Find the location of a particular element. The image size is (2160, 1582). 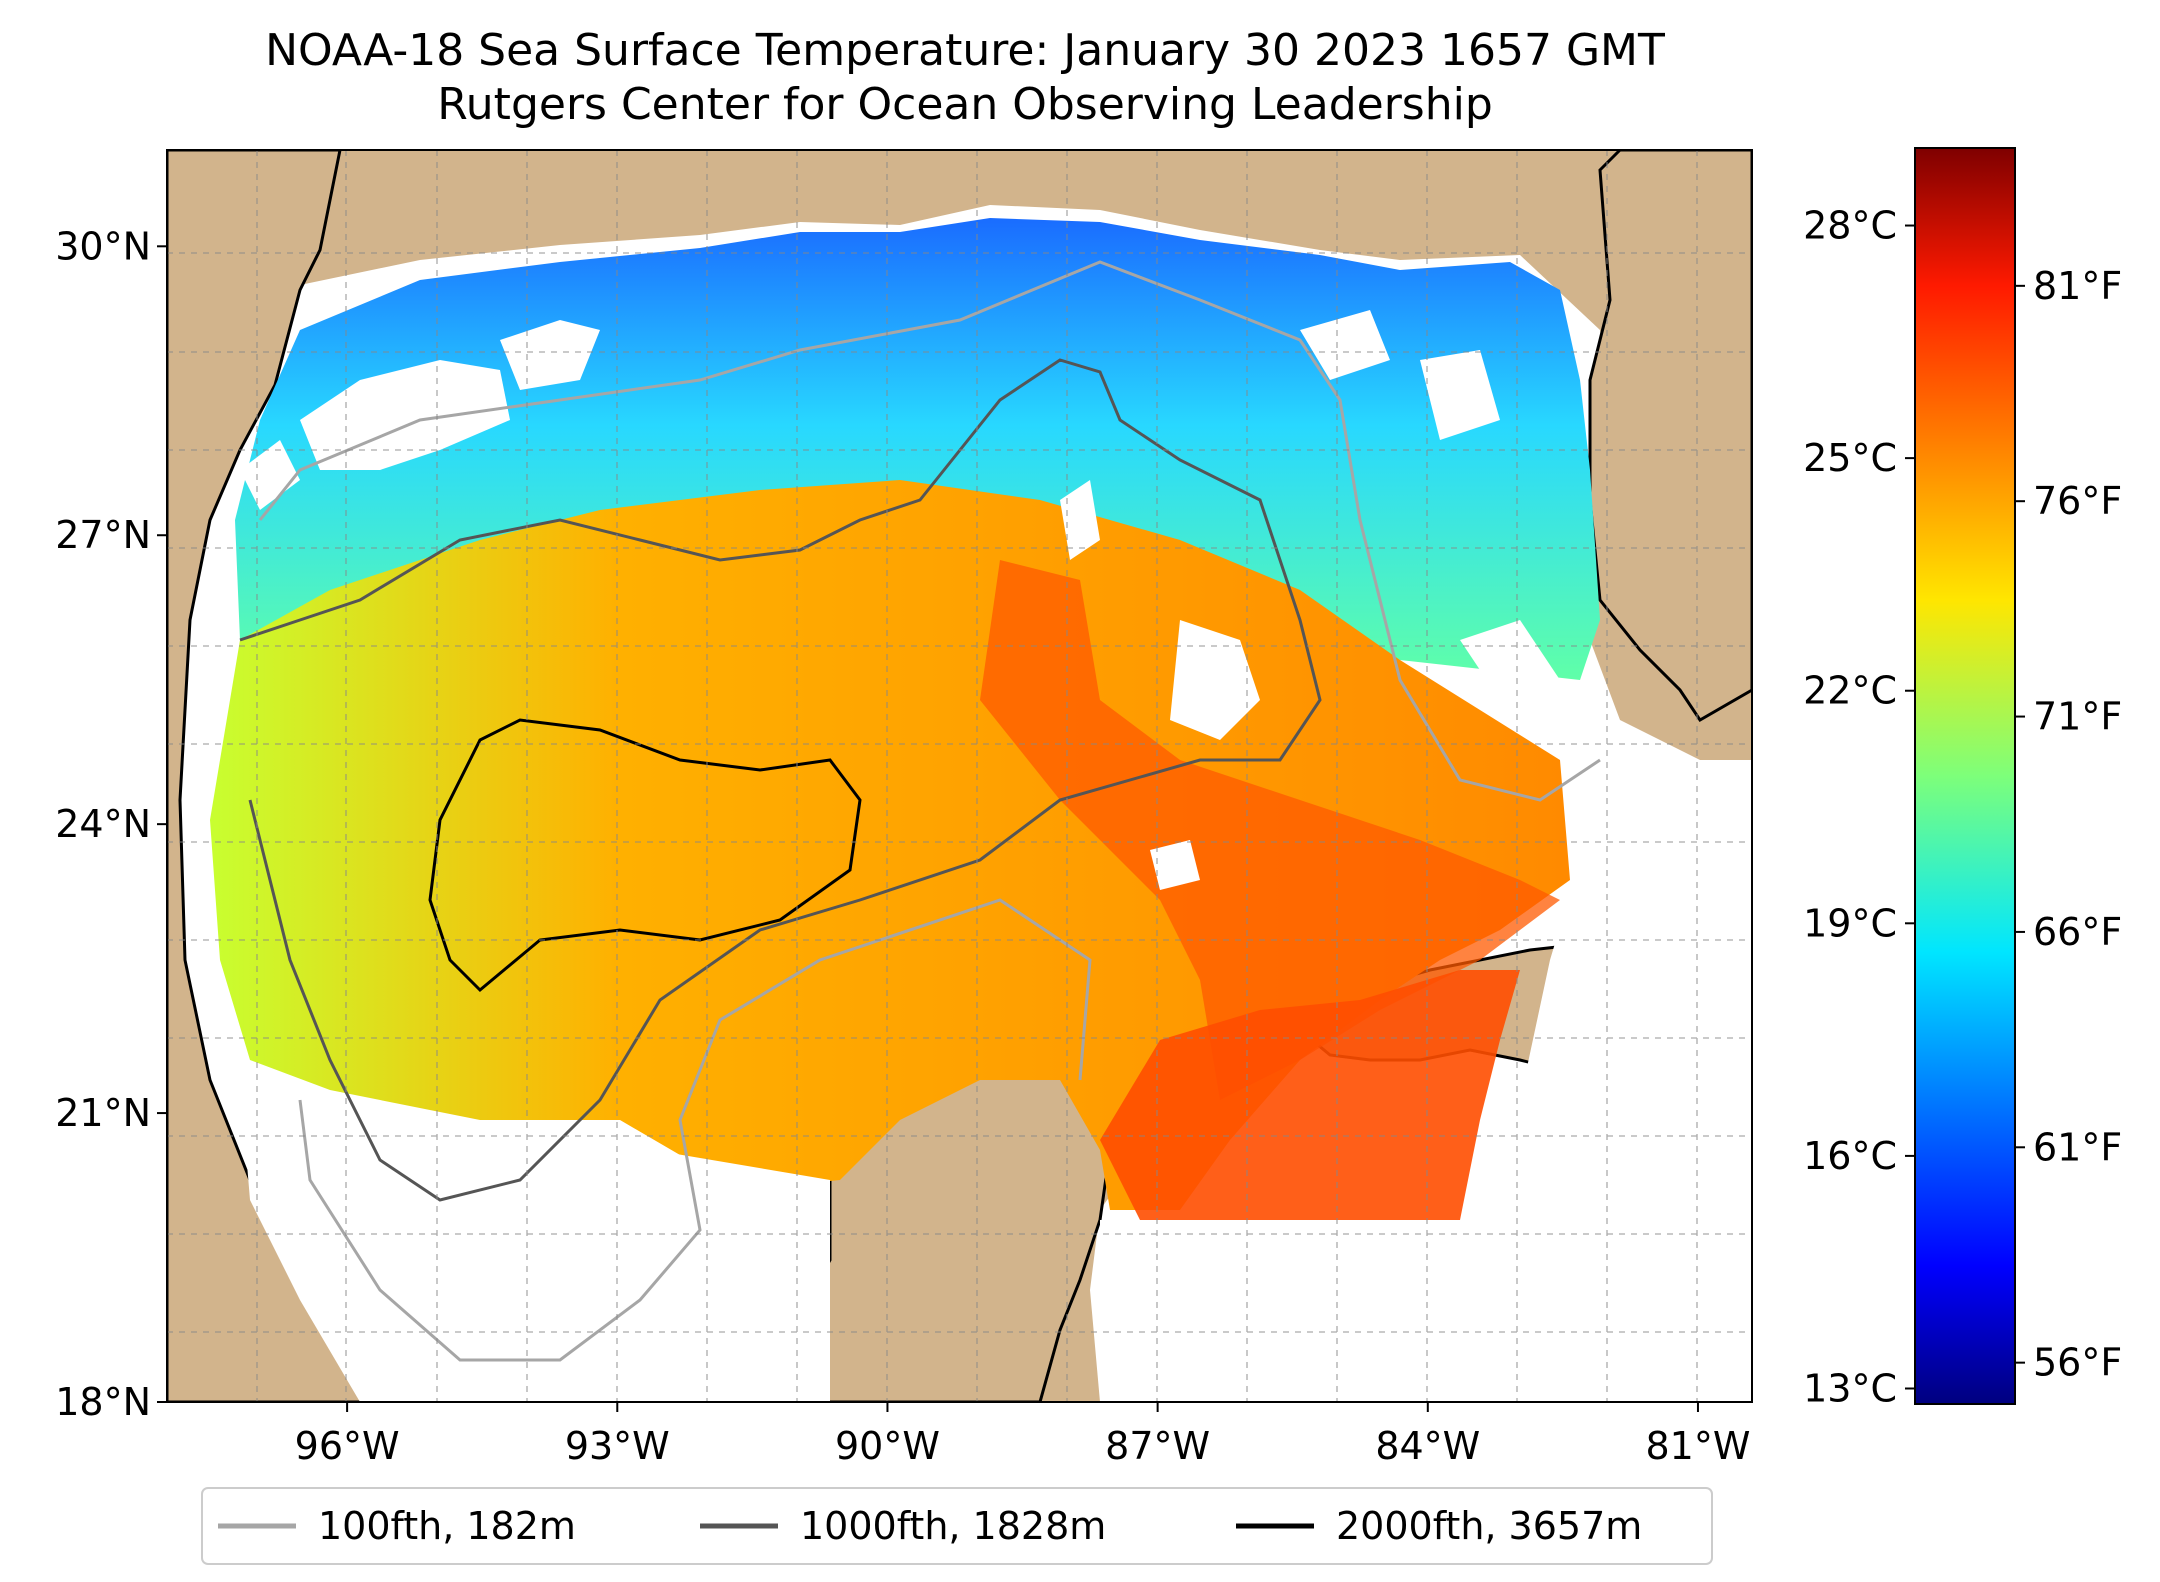

lat-tick-label: 27°N is located at coordinates (103, 535).